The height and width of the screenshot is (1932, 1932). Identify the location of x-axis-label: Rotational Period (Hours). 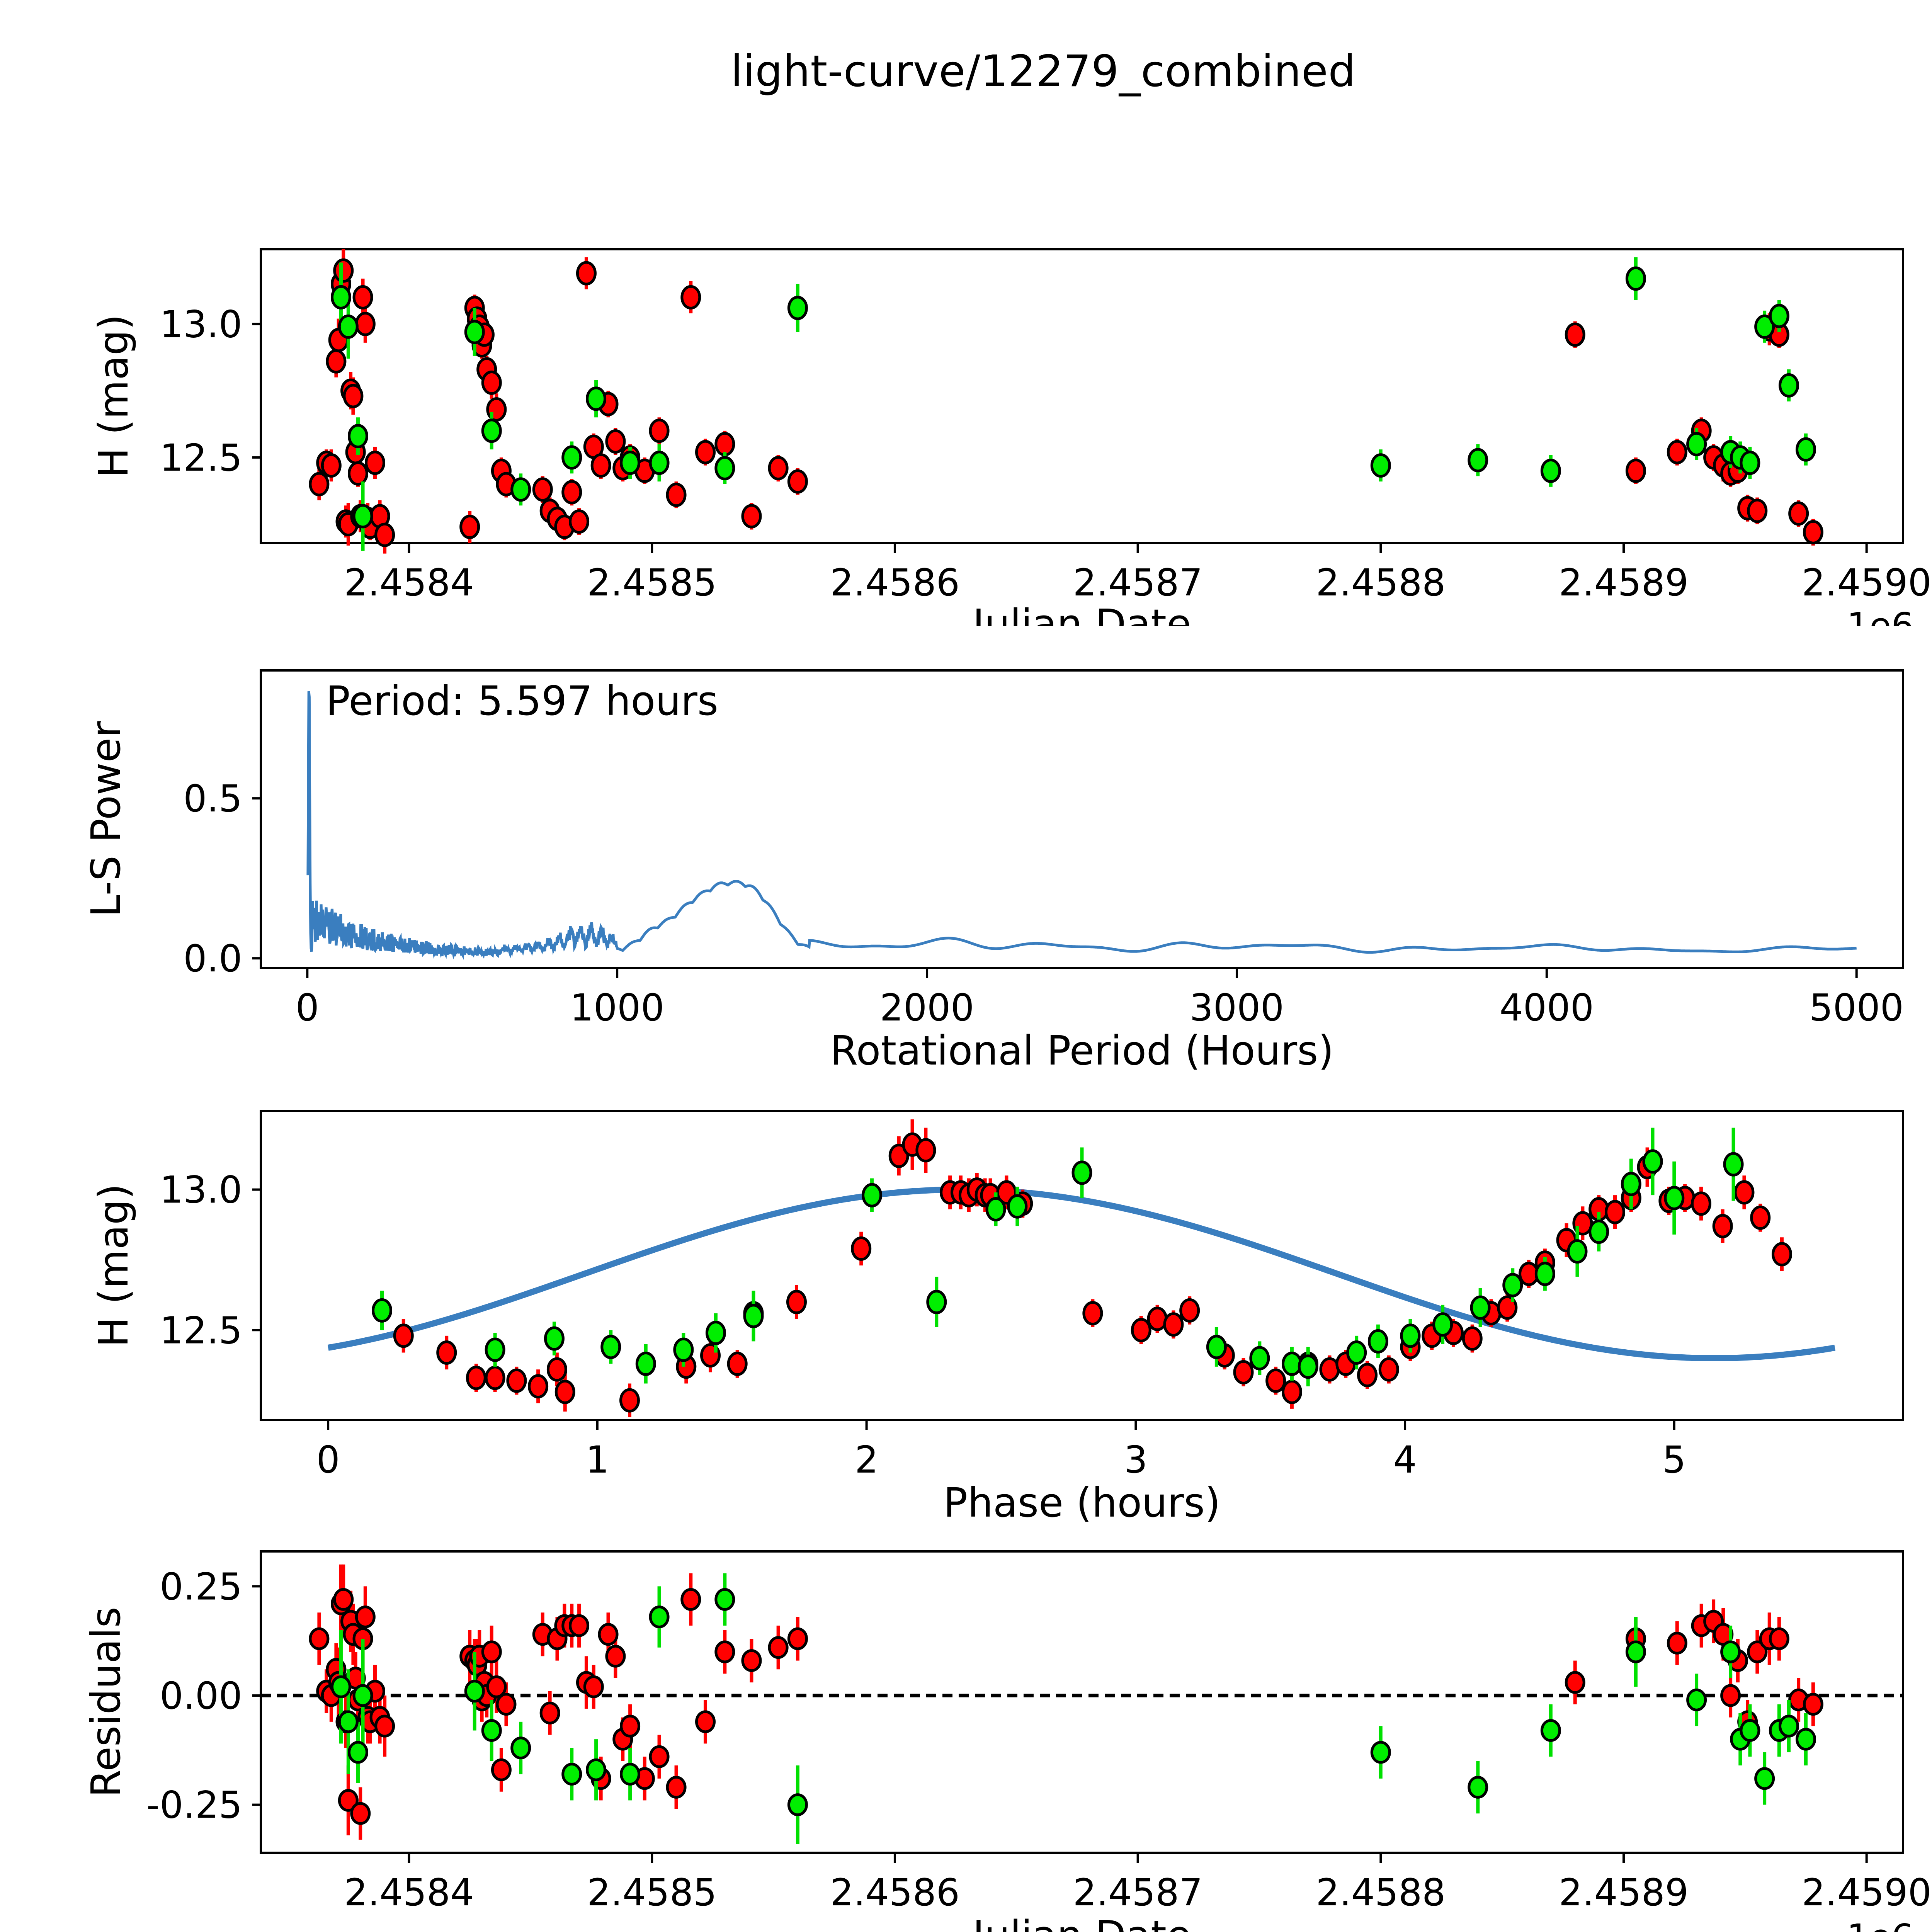
(1082, 1050).